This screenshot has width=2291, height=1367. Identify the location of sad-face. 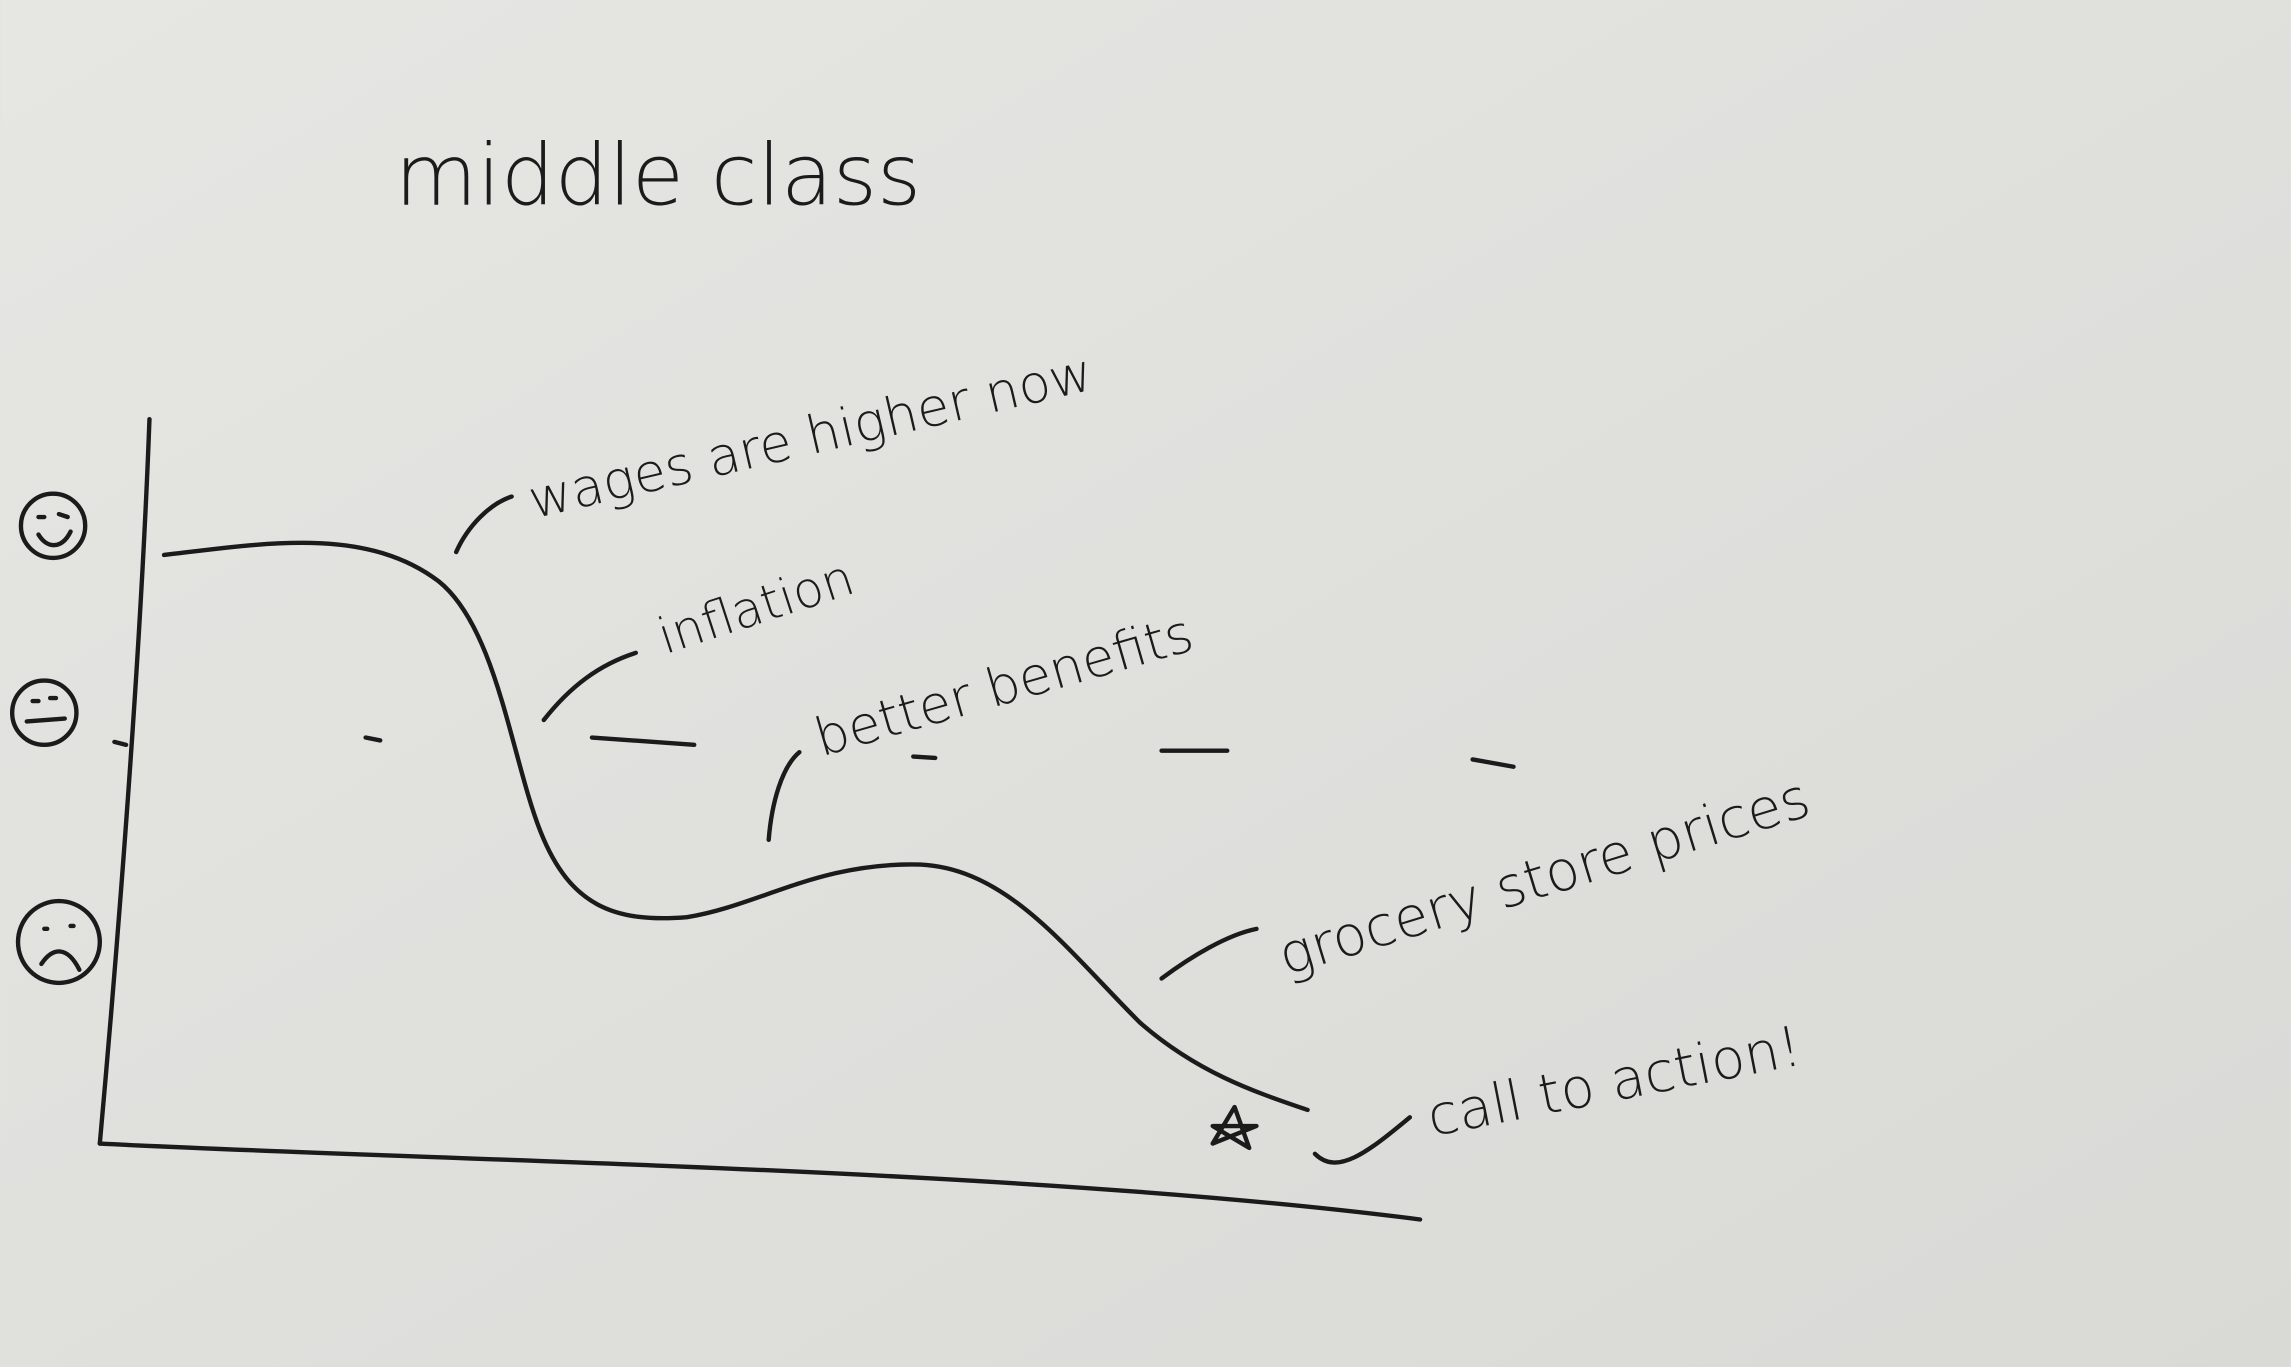
(58, 942).